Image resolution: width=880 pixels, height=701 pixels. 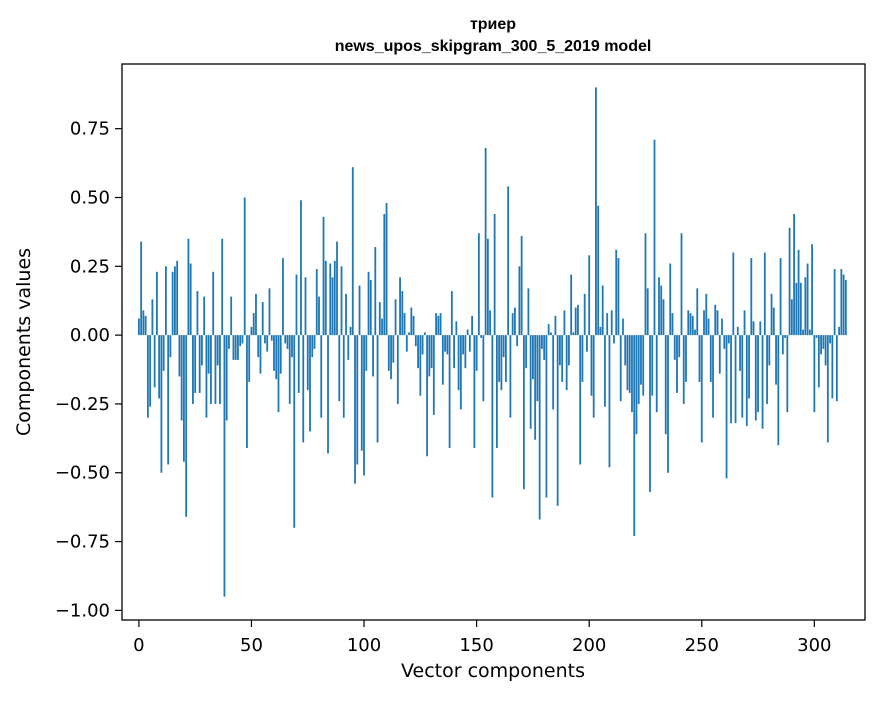 I want to click on y-tick-label: 0.25, so click(x=90, y=266).